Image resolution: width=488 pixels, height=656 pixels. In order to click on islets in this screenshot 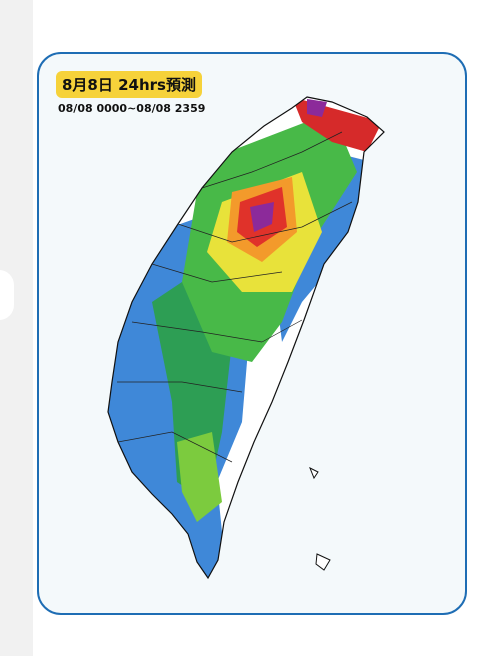, I will do `click(320, 518)`.